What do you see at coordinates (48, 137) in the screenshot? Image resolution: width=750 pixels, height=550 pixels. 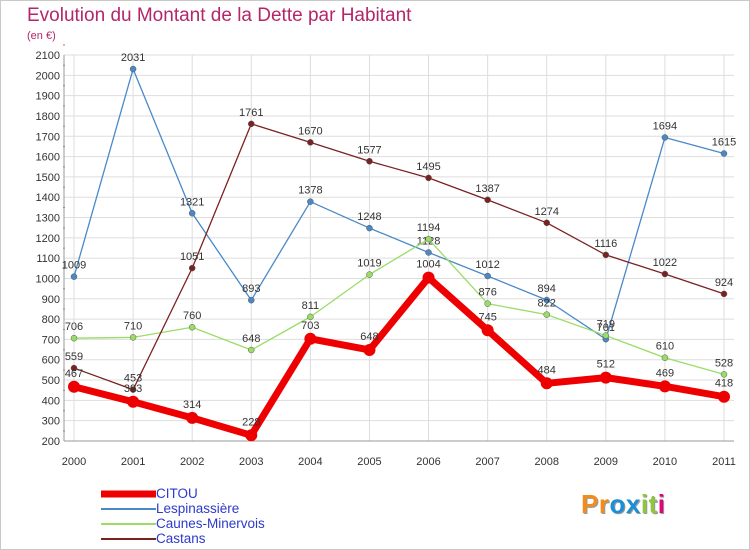 I see `y-tick-label: 1700` at bounding box center [48, 137].